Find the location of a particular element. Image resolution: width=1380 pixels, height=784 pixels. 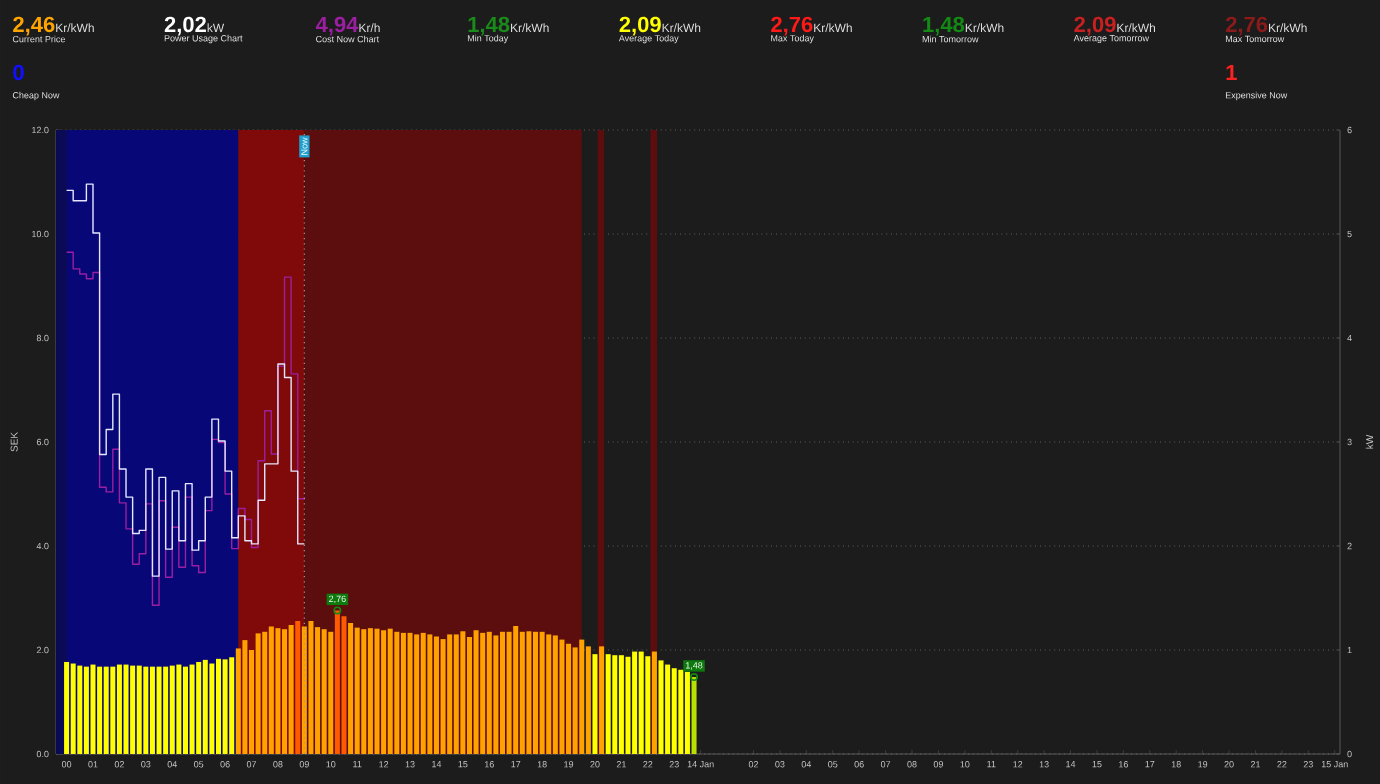

text: 1 is located at coordinates (1231, 72).